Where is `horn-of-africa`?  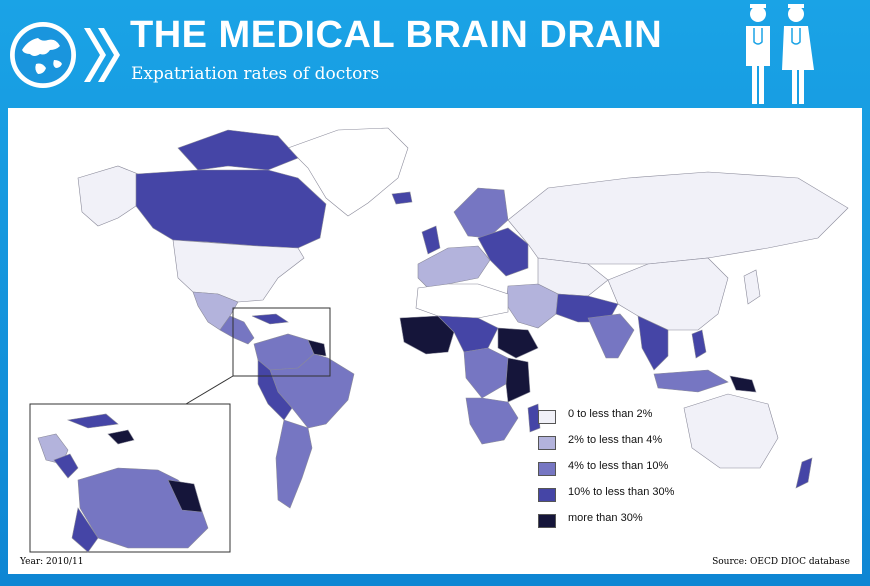 horn-of-africa is located at coordinates (518, 343).